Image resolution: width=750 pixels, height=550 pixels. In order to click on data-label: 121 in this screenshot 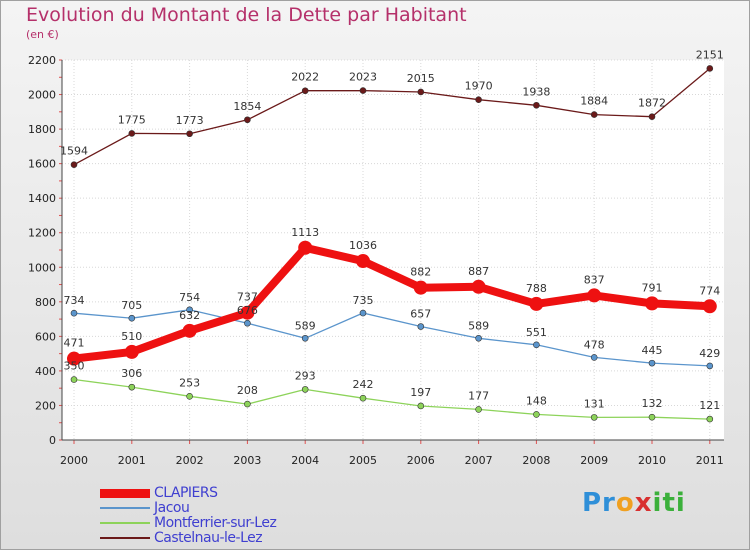, I will do `click(709, 405)`.